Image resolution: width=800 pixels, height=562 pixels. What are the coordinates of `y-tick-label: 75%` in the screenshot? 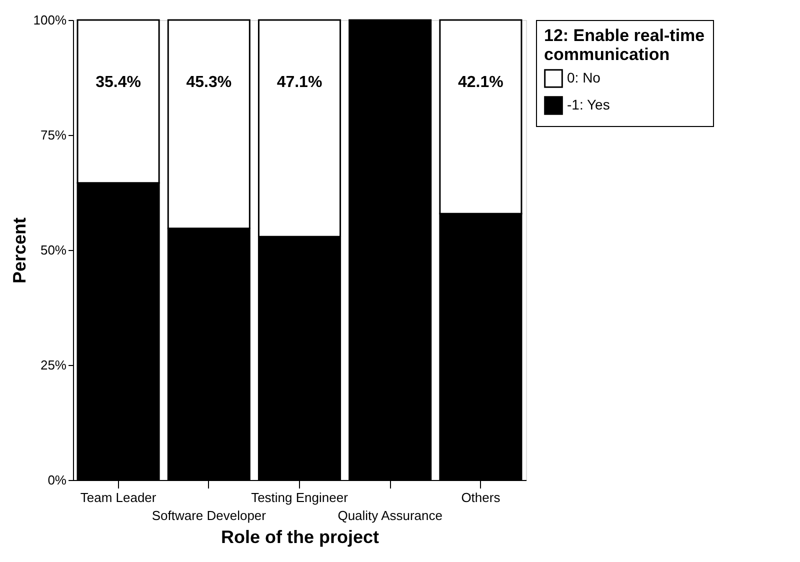 It's located at (53, 135).